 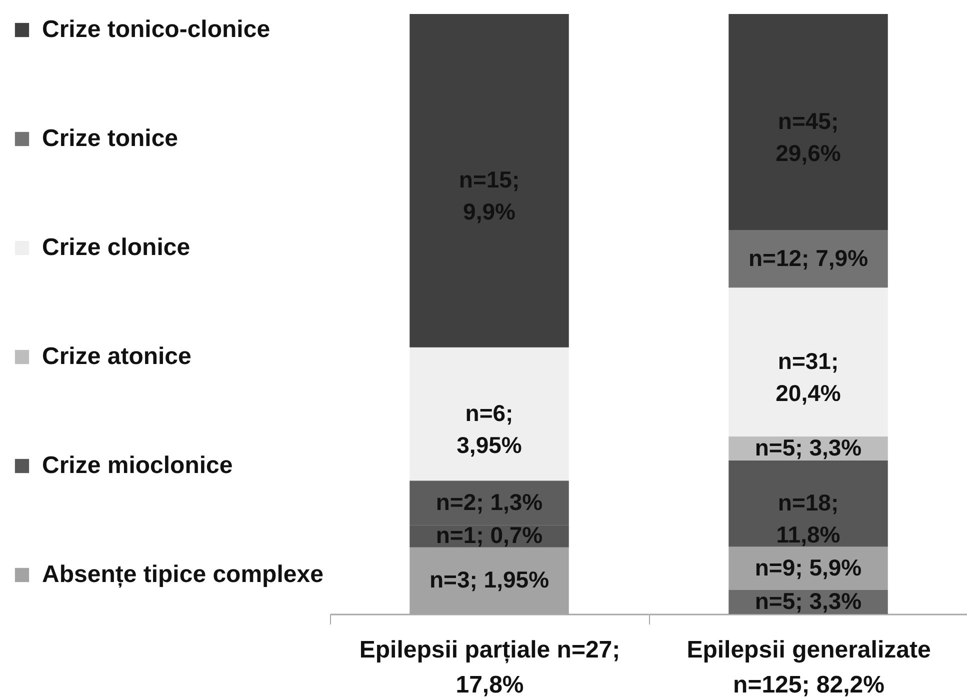 I want to click on data-label: n=31; 20,4%, so click(x=808, y=377).